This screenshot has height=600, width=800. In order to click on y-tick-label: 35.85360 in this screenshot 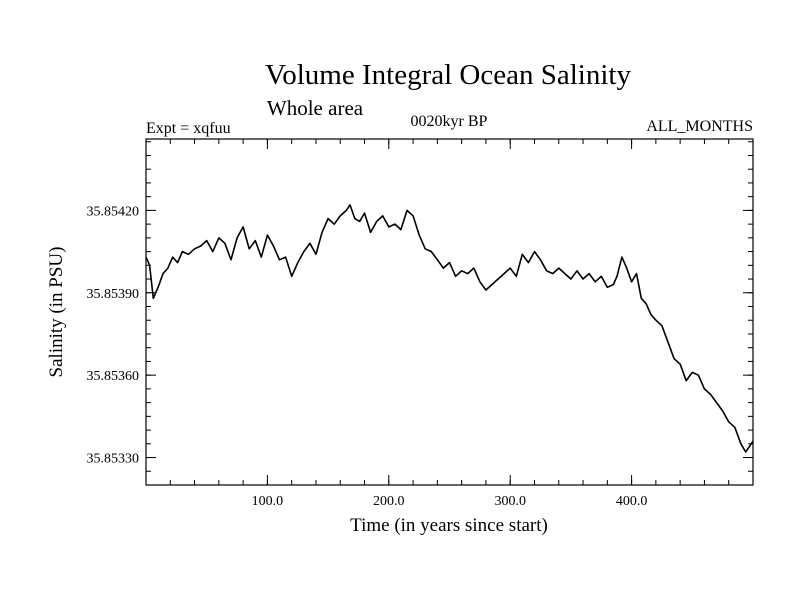, I will do `click(113, 376)`.